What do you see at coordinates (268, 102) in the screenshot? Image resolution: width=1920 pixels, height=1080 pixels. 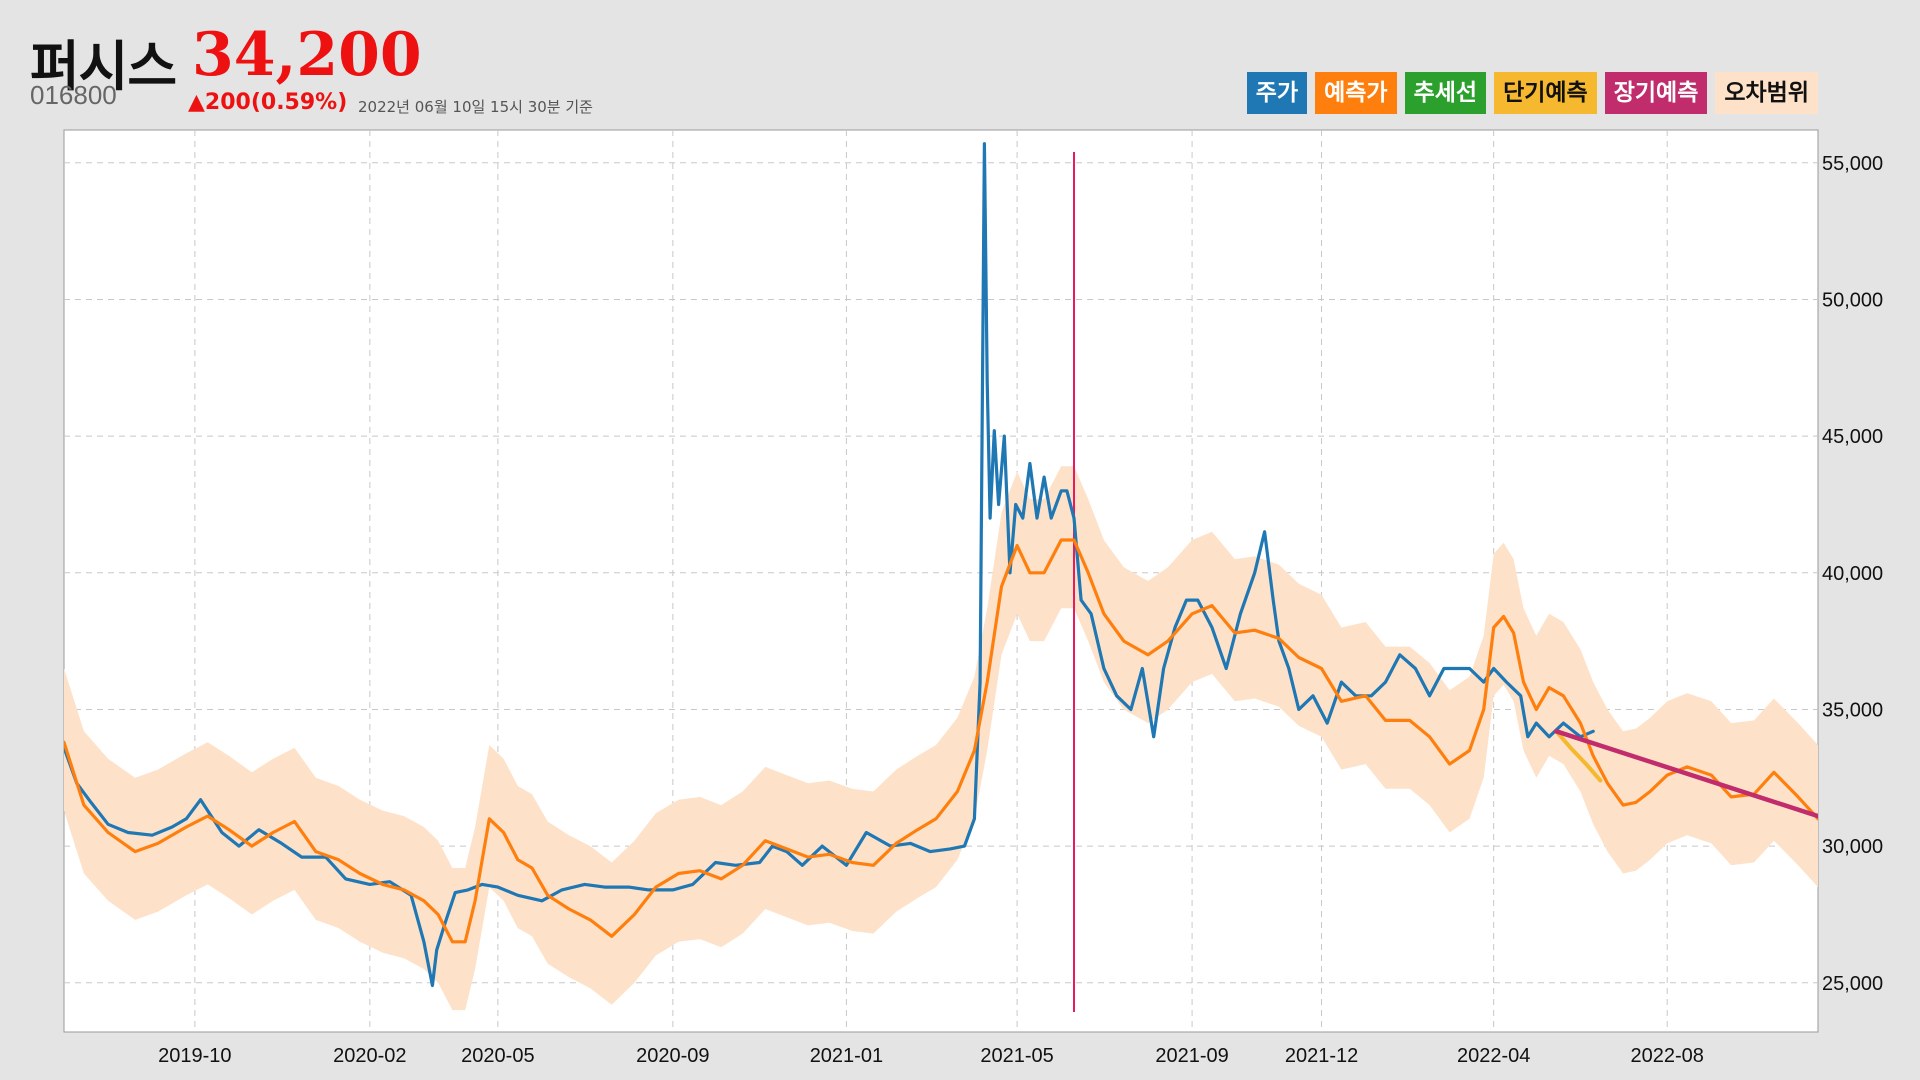 I see `stock-change: ▲200(0.59%)` at bounding box center [268, 102].